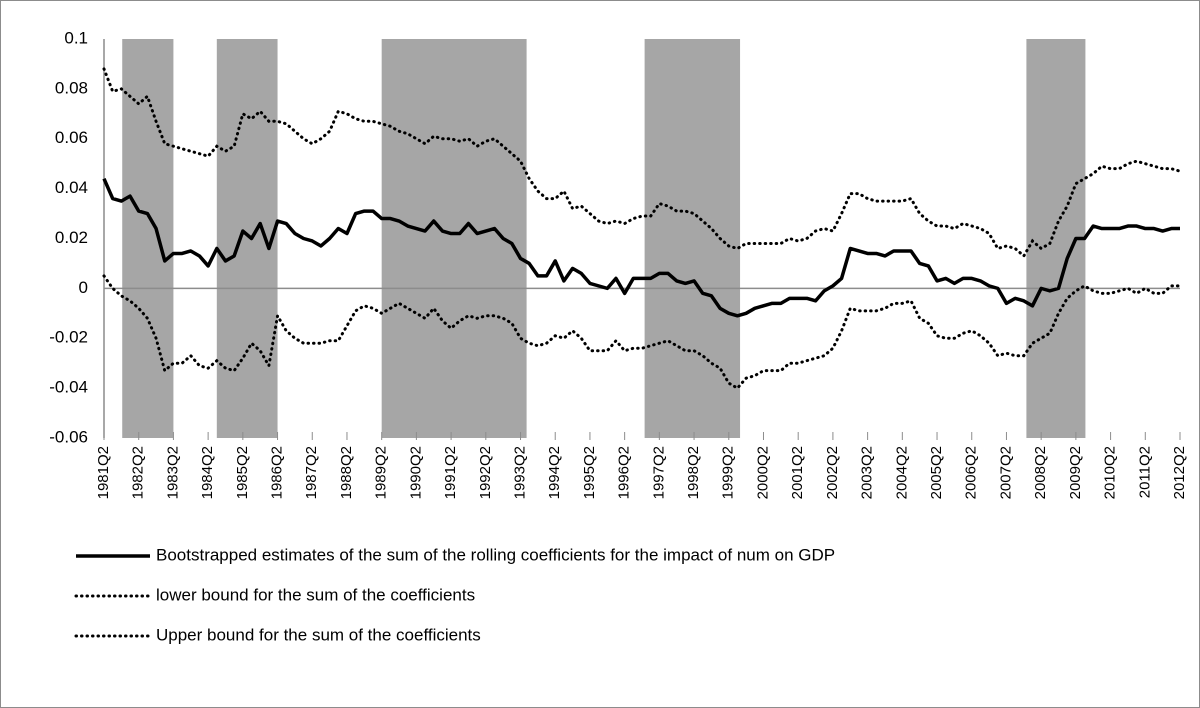 This screenshot has height=708, width=1200. Describe the element at coordinates (485, 472) in the screenshot. I see `x-tick-label: 1992Q2` at that location.